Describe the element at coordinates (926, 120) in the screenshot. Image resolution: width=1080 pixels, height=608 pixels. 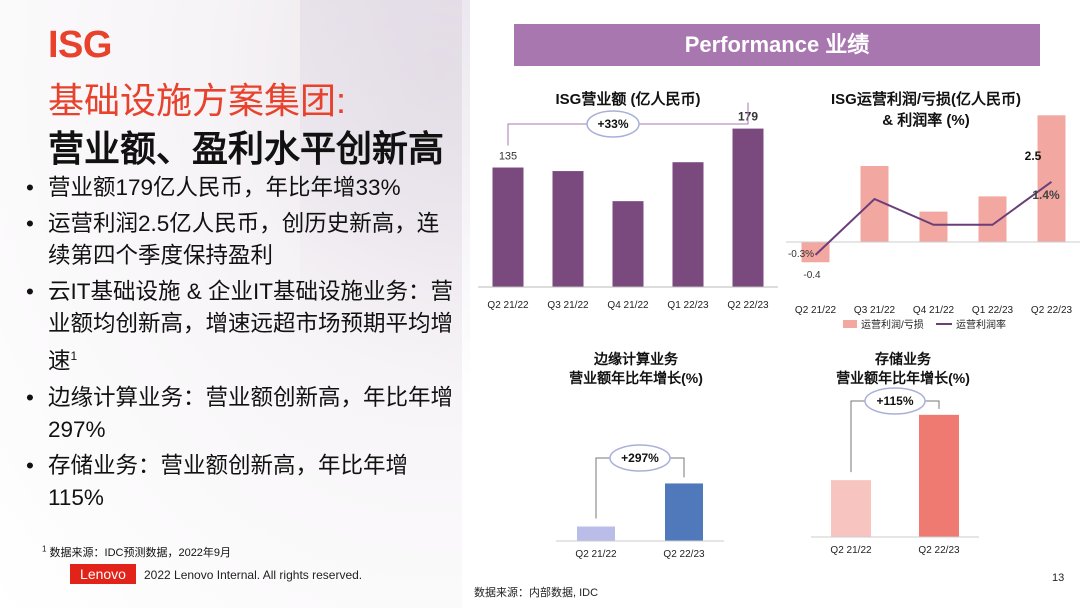
I see `chart-title-line2: & 利润率 (%)` at that location.